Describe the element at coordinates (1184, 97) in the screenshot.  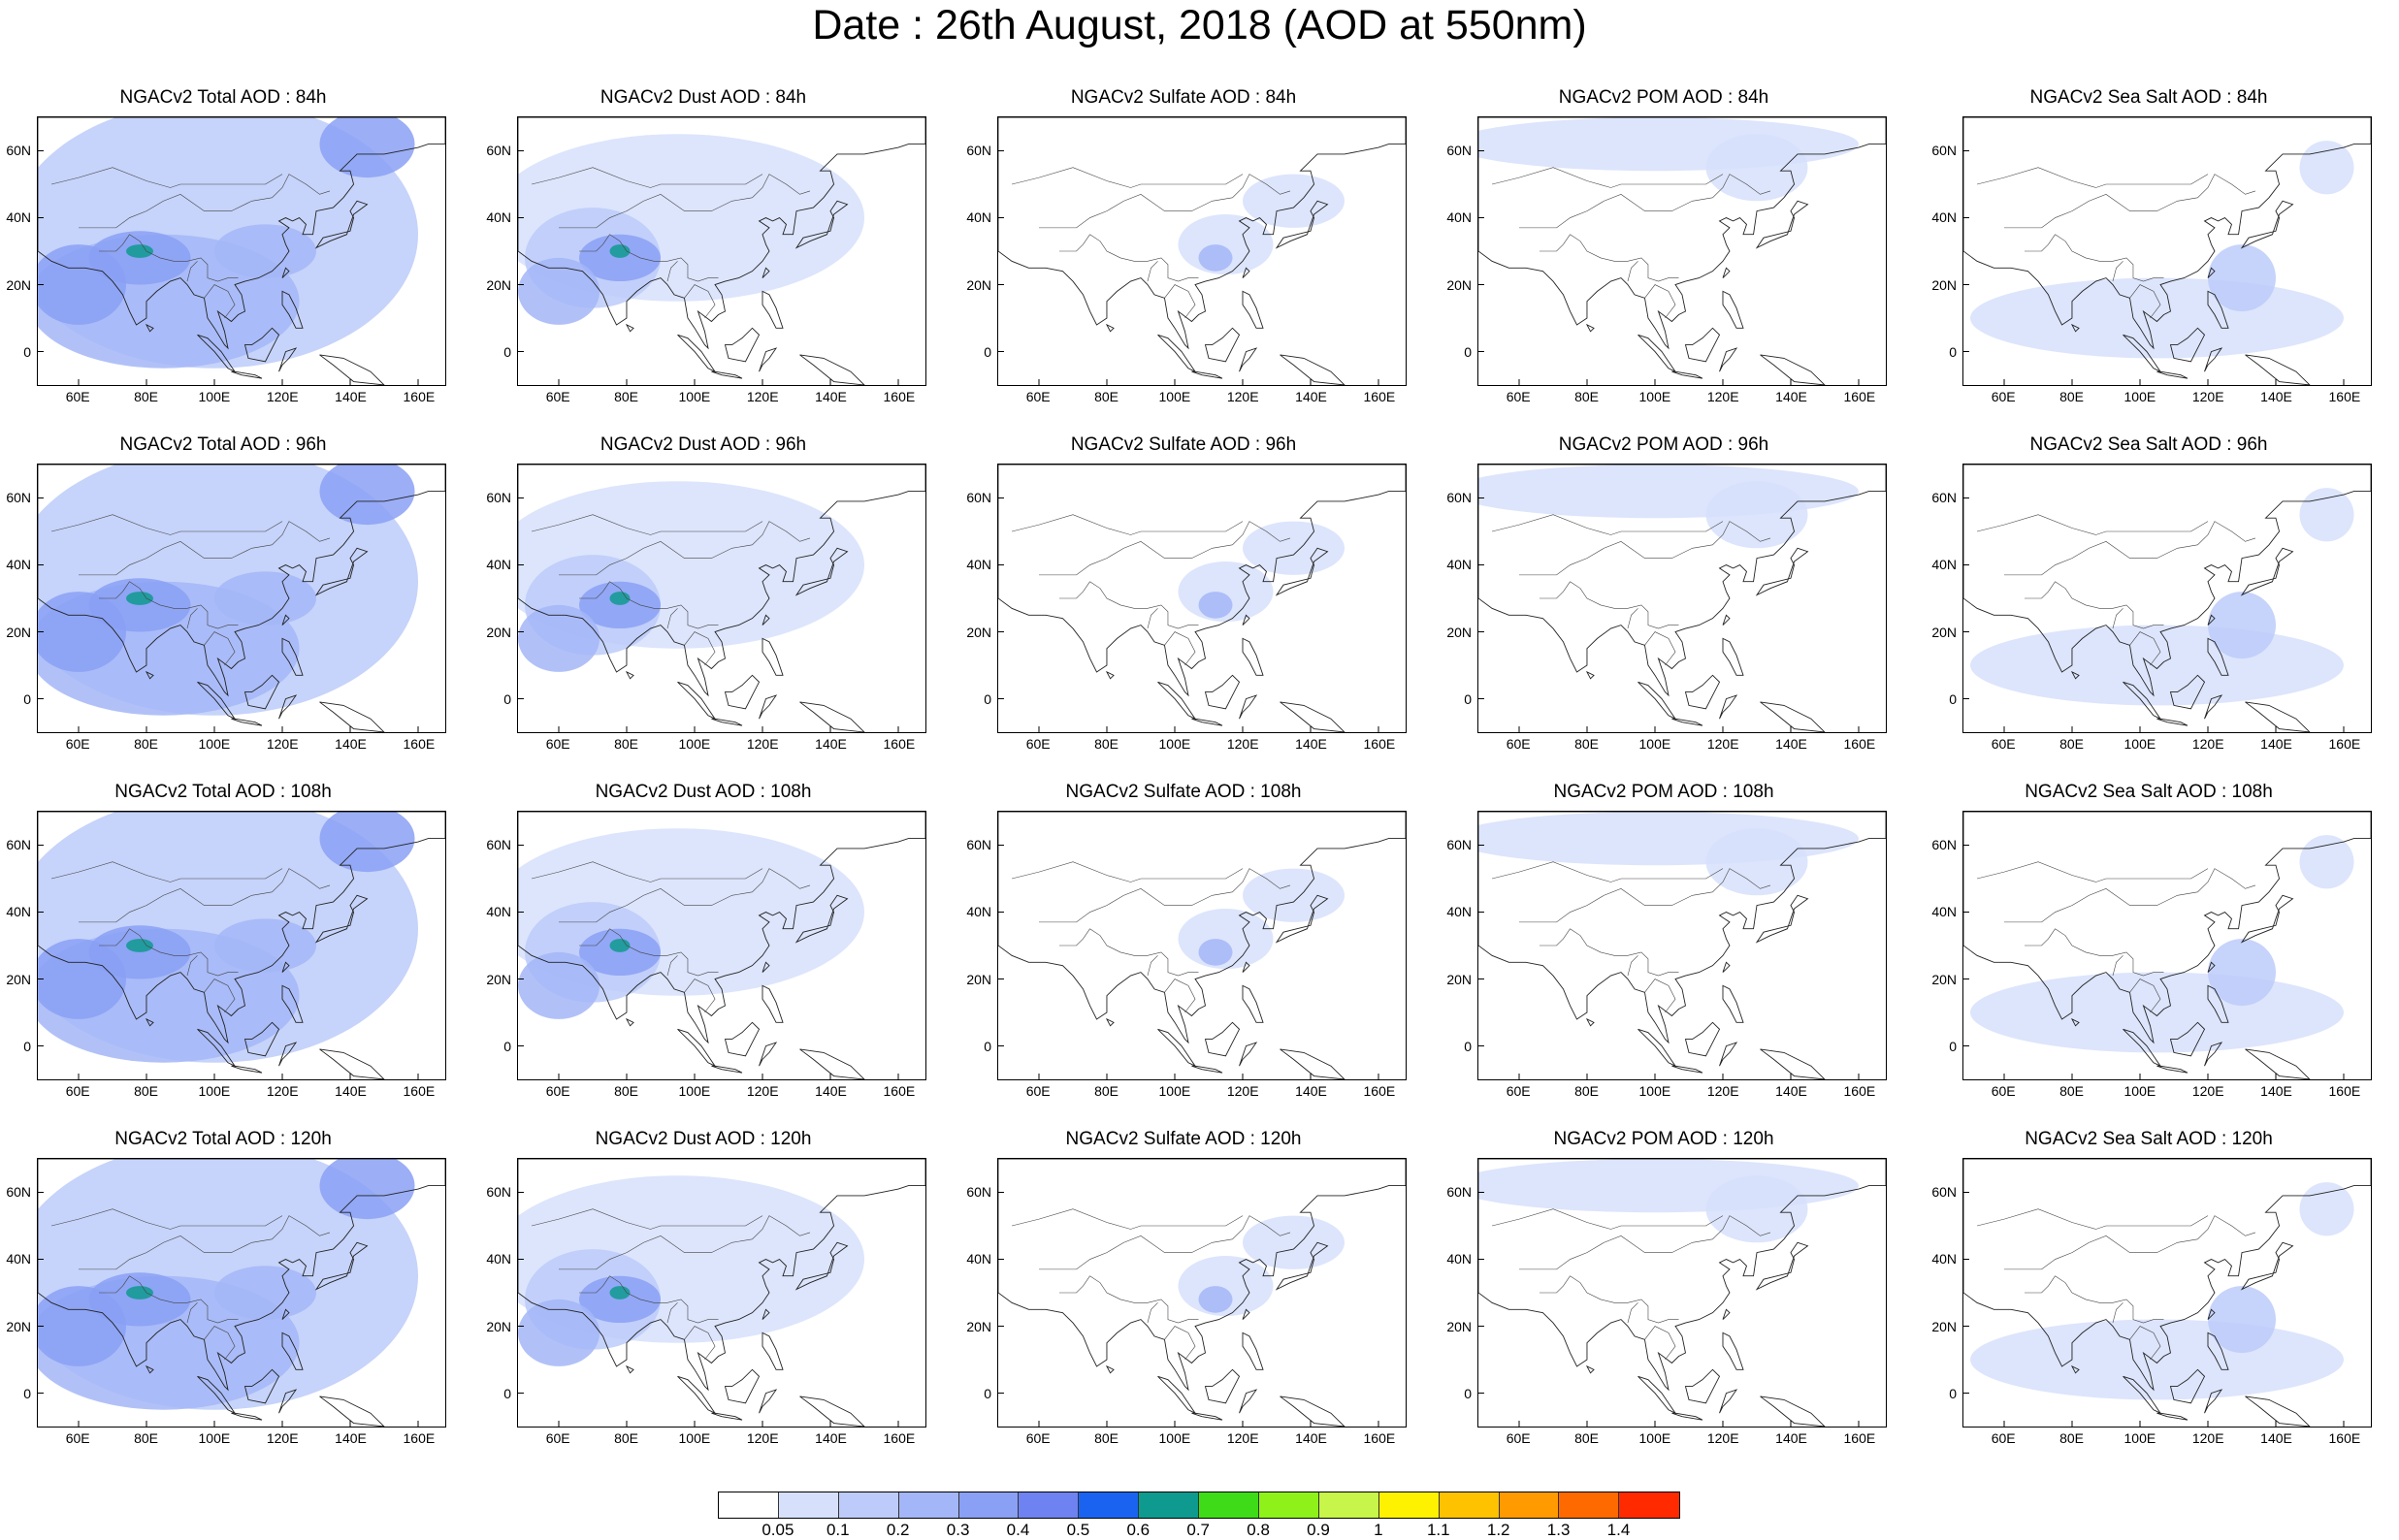
I see `panel-title: NGACv2 Sulfate AOD : 84h` at that location.